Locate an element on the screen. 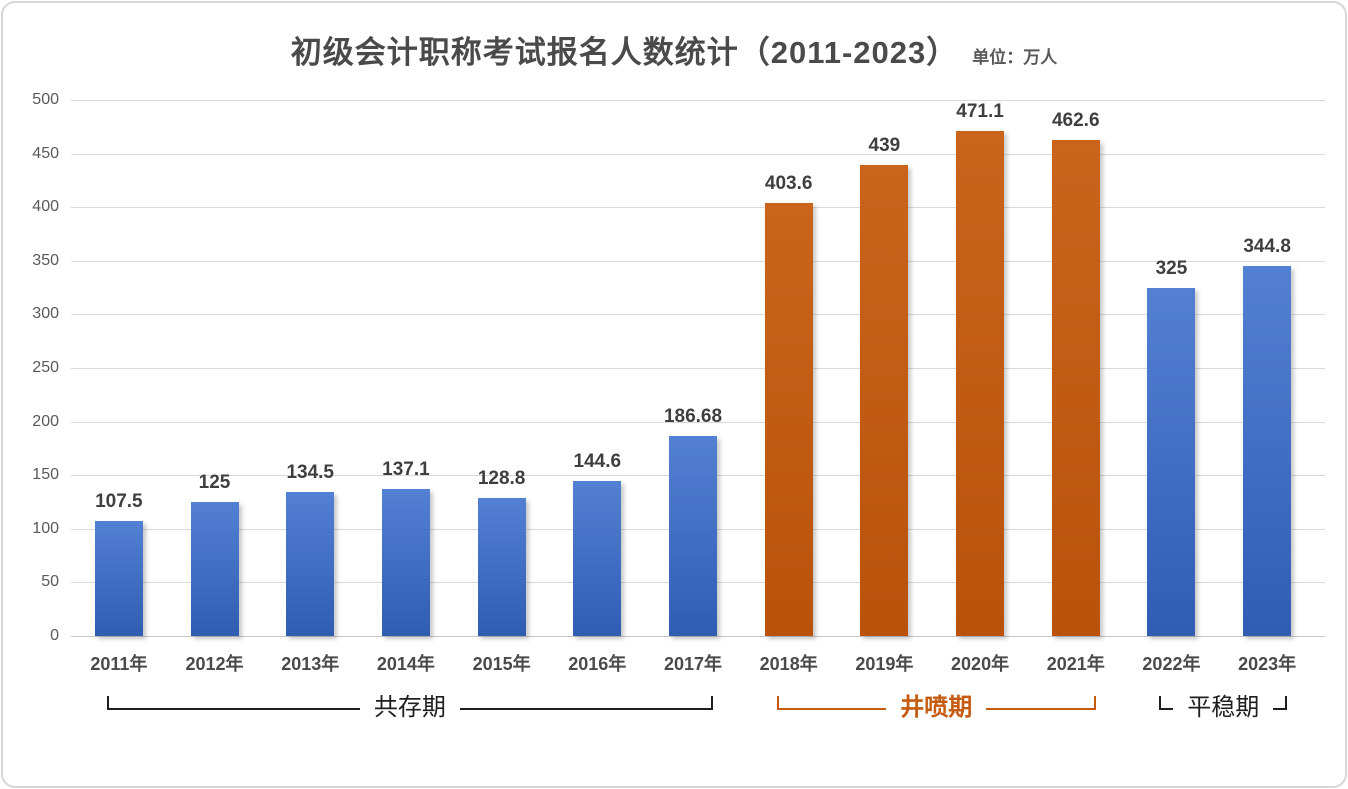 Image resolution: width=1348 pixels, height=789 pixels. bar-value-label: 344.8 is located at coordinates (1267, 247).